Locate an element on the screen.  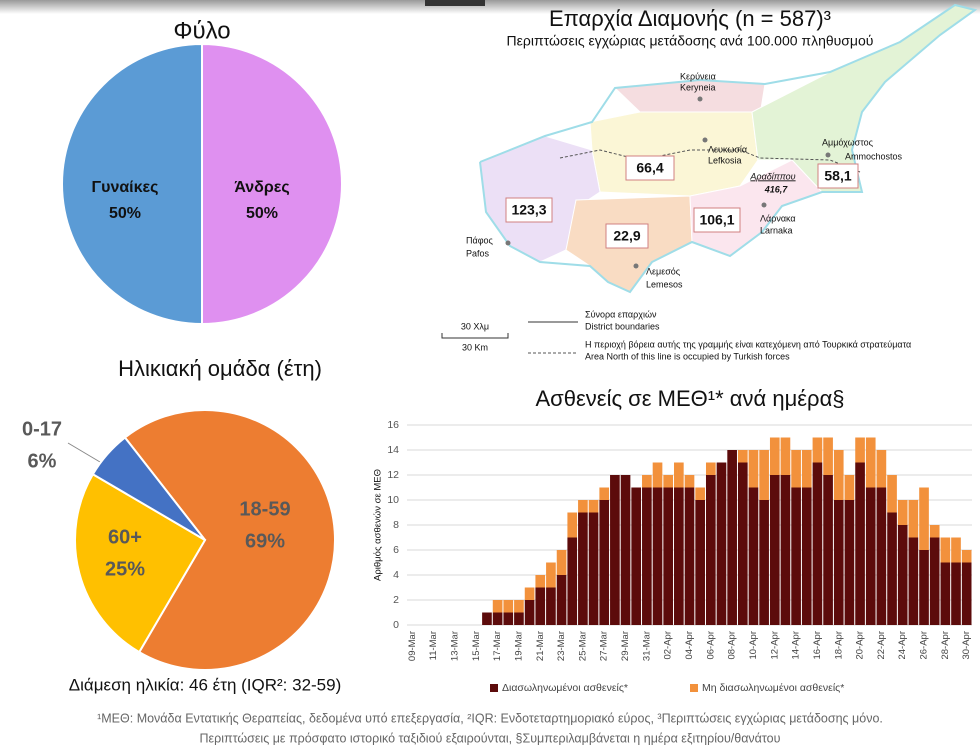
y-tick-label: 6 is located at coordinates (396, 550).